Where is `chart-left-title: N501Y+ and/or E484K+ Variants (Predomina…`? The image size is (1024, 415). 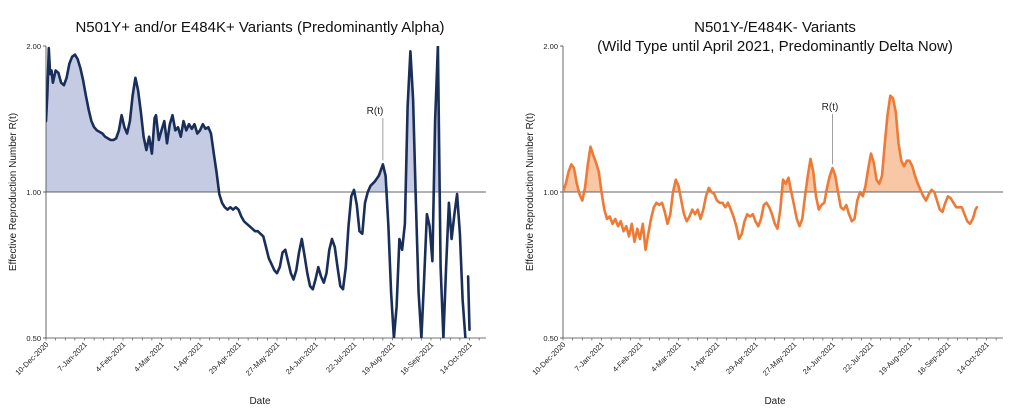 chart-left-title: N501Y+ and/or E484K+ Variants (Predomina… is located at coordinates (259, 27).